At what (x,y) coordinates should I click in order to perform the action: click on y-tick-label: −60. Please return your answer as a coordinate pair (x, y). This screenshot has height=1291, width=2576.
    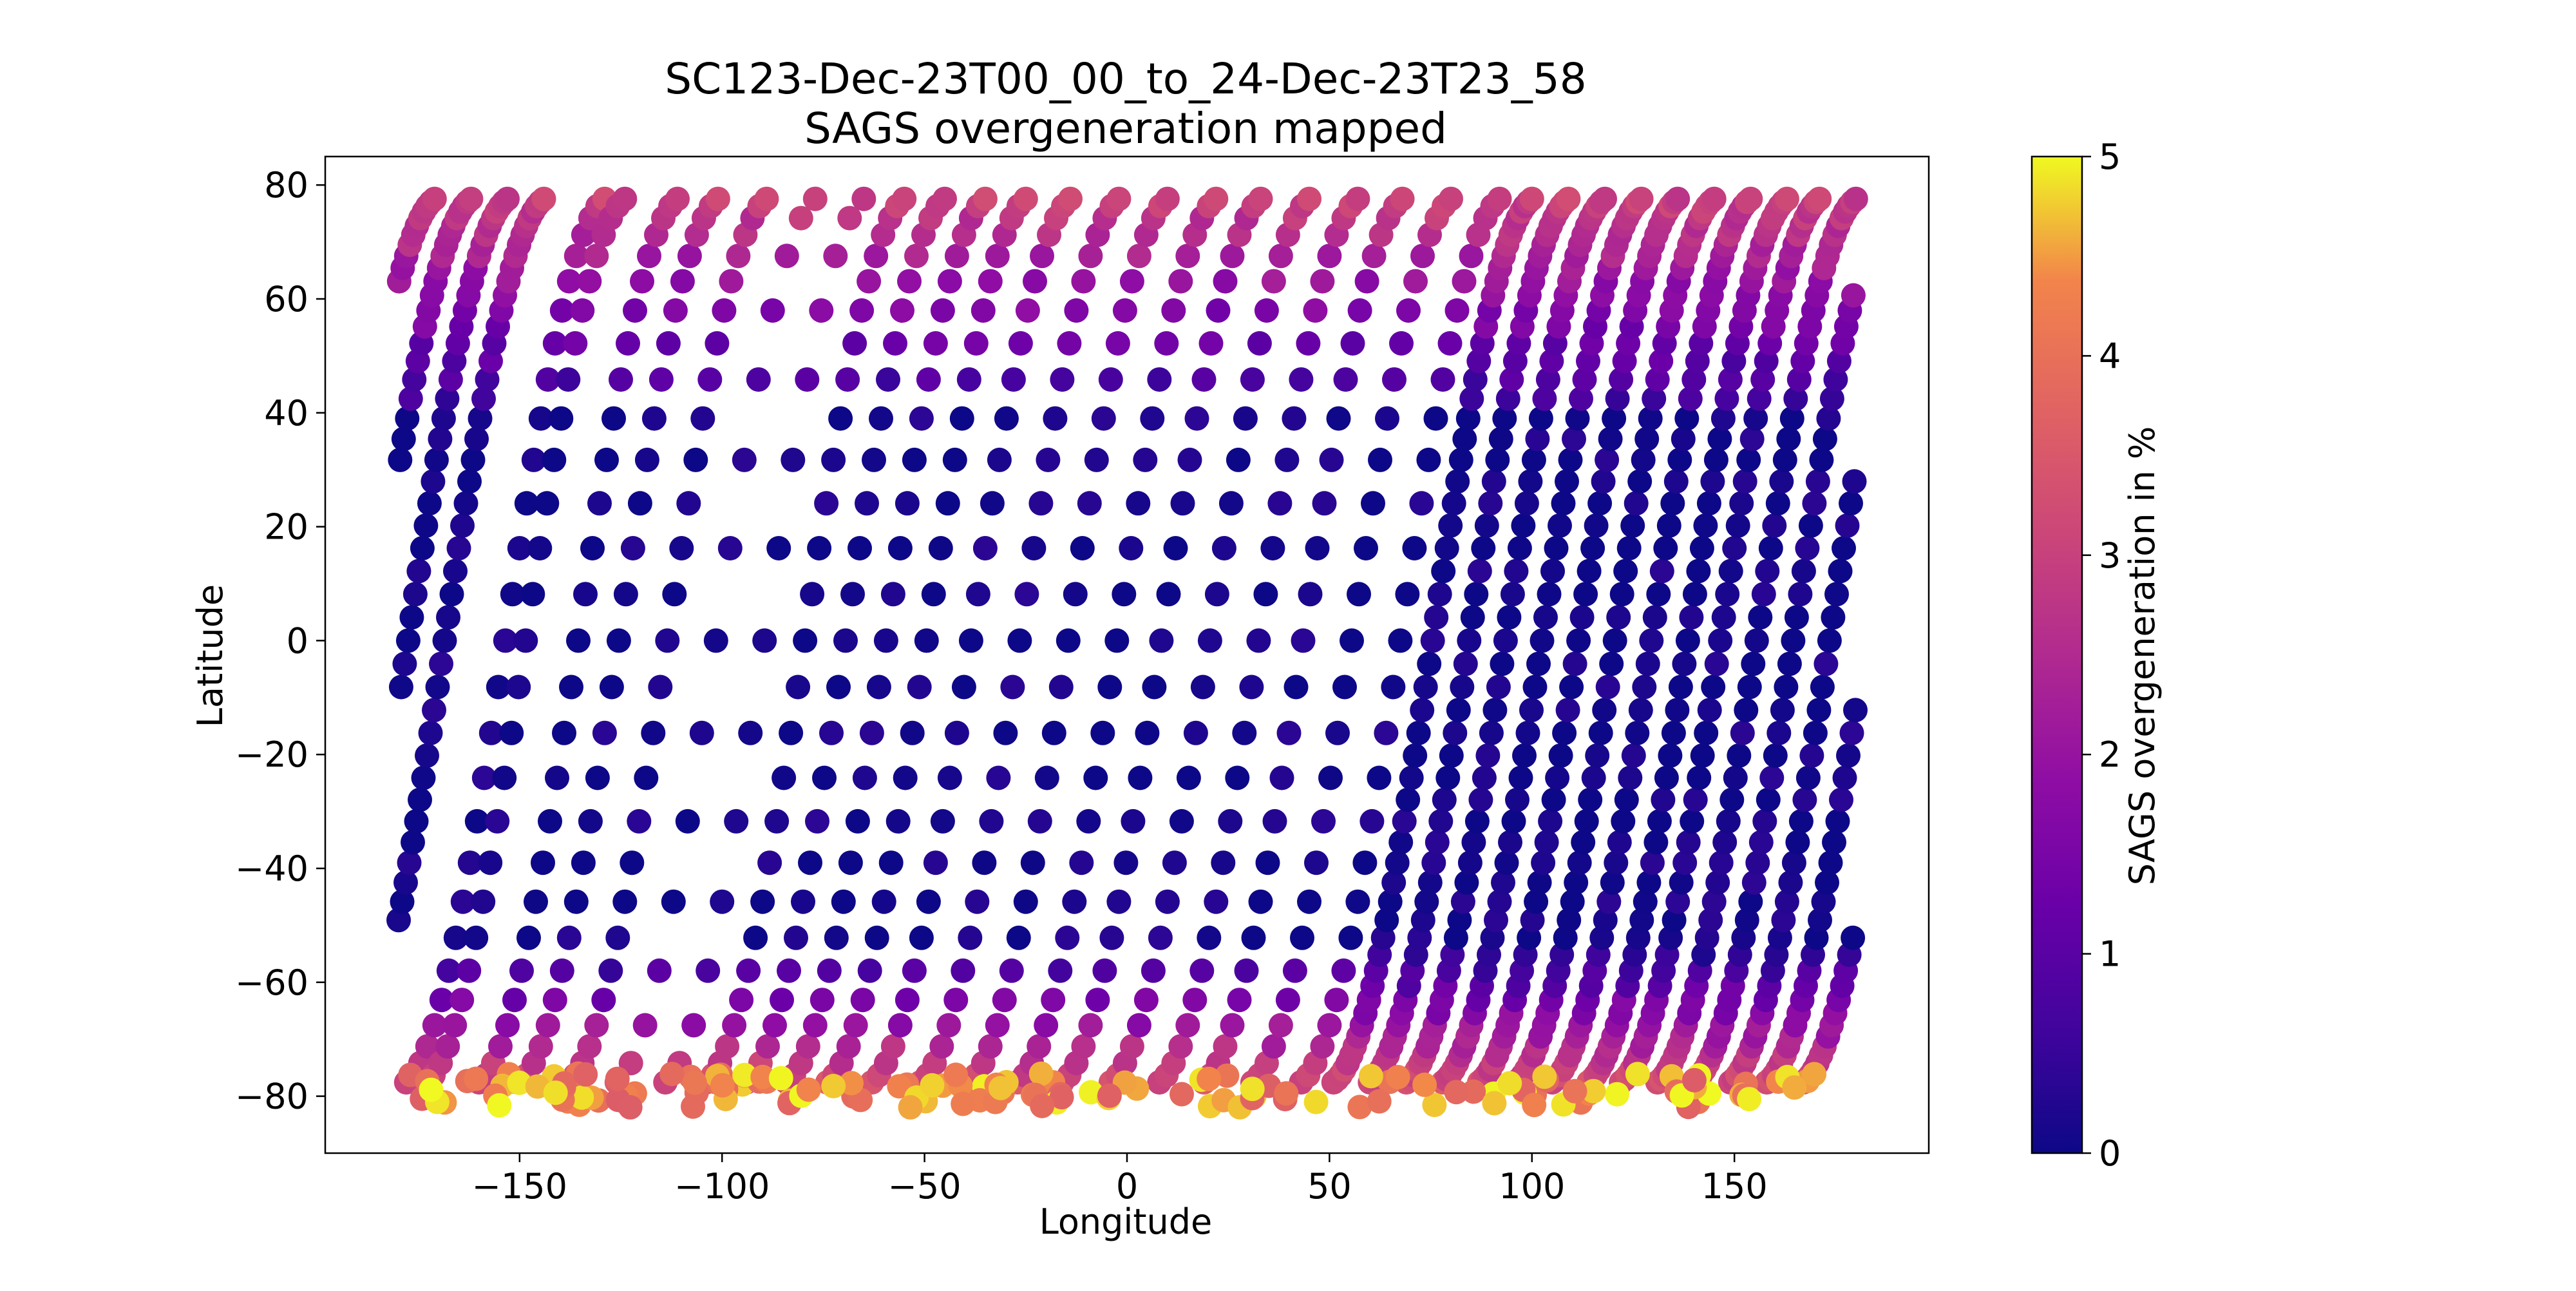
    Looking at the image, I should click on (271, 982).